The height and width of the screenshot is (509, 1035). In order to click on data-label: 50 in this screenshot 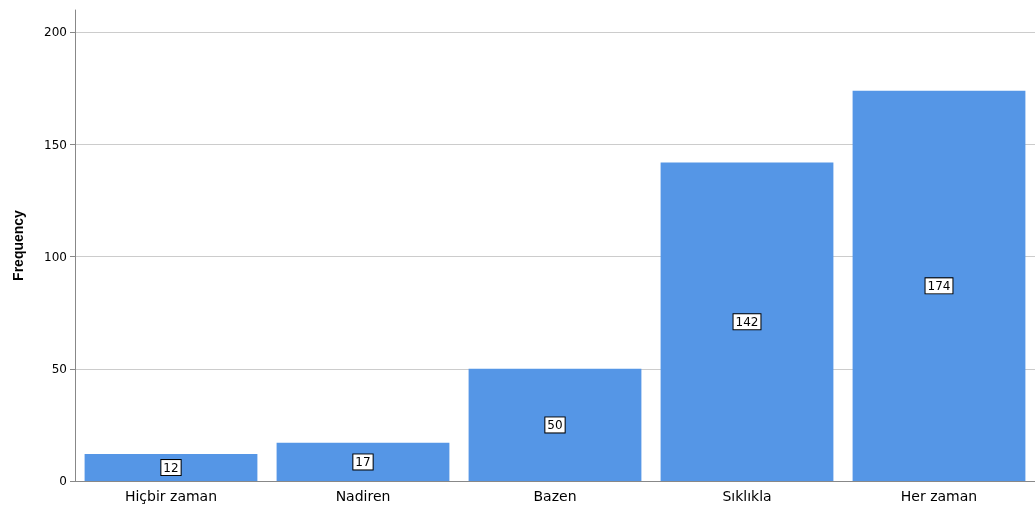, I will do `click(555, 424)`.